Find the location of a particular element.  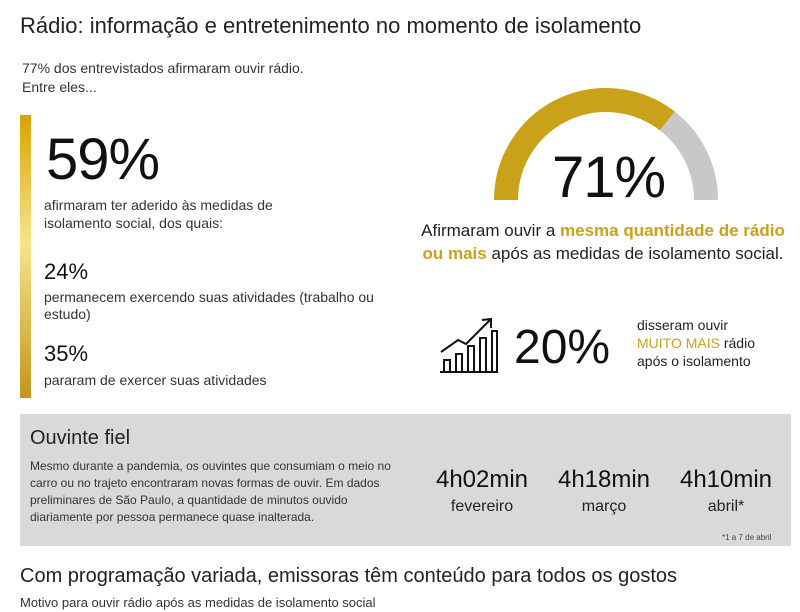

stopped-percent: 35% is located at coordinates (66, 353).